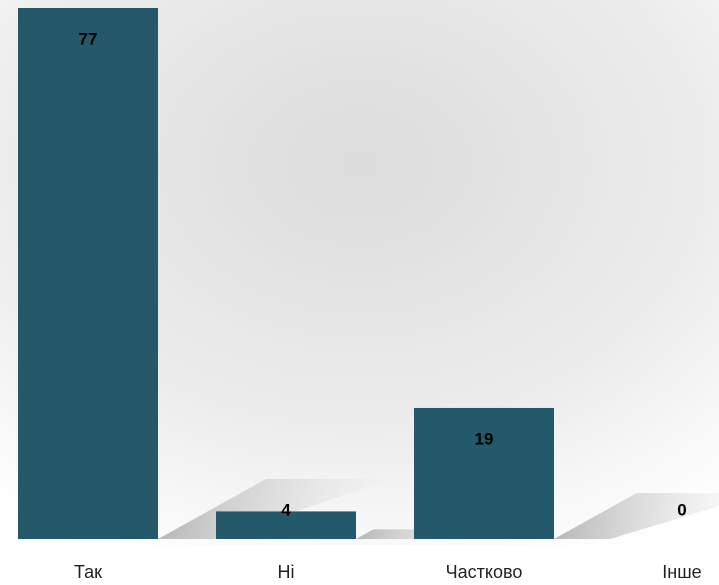 The image size is (719, 585). Describe the element at coordinates (88, 38) in the screenshot. I see `data-label: 77` at that location.